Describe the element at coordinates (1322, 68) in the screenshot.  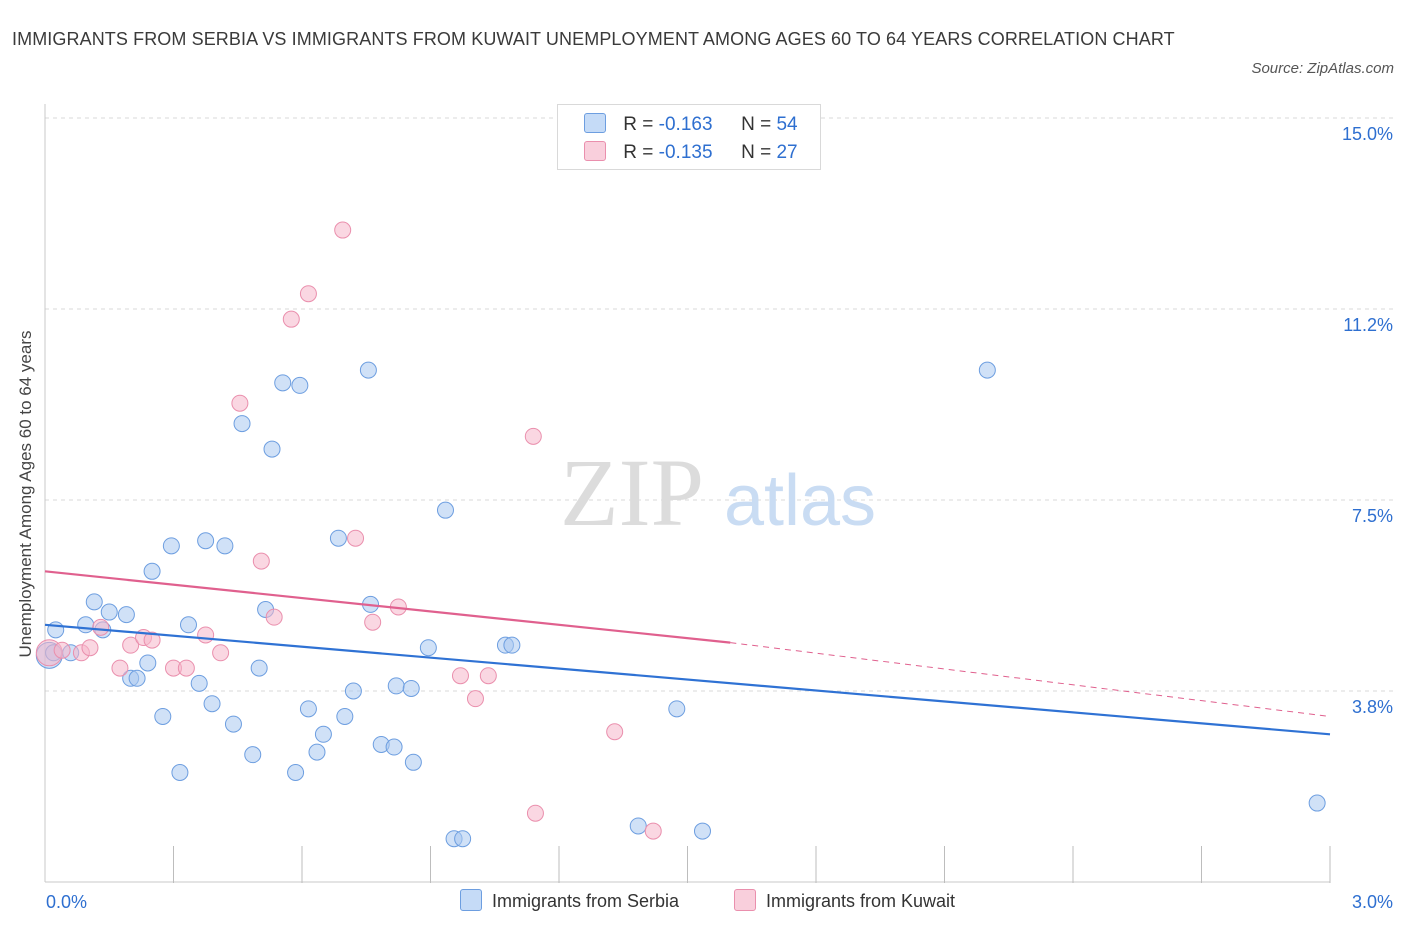
I see `source-credit: Source: ZipAtlas.com` at that location.